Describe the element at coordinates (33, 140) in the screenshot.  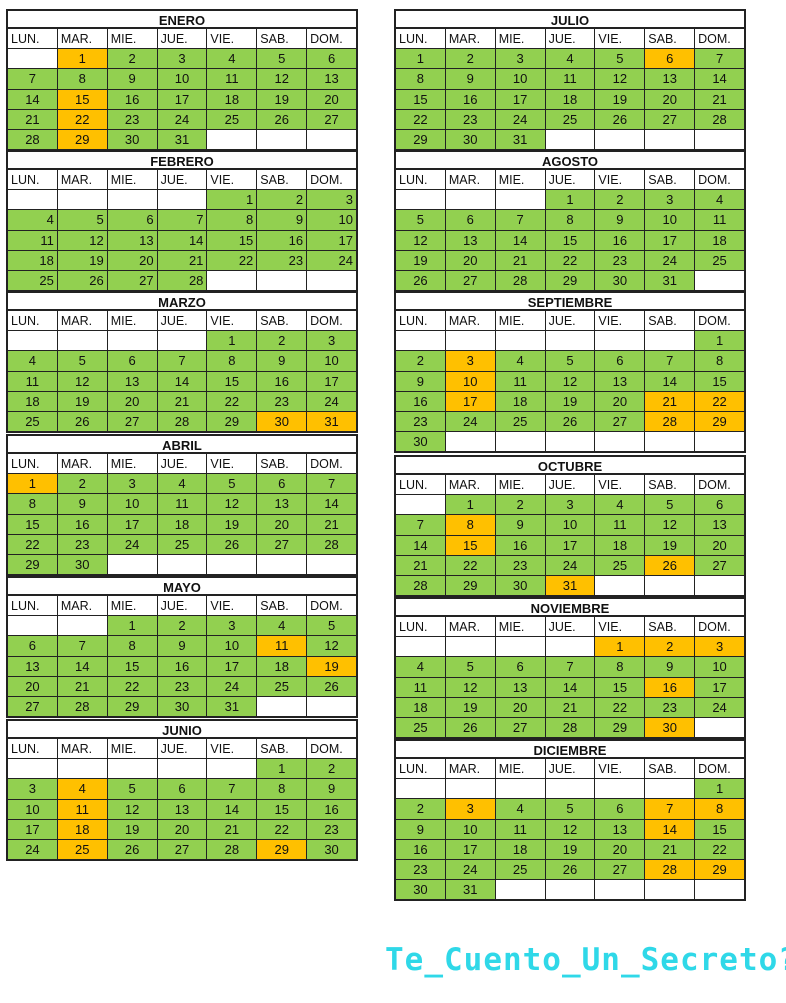
I see `day-cell: 28` at that location.